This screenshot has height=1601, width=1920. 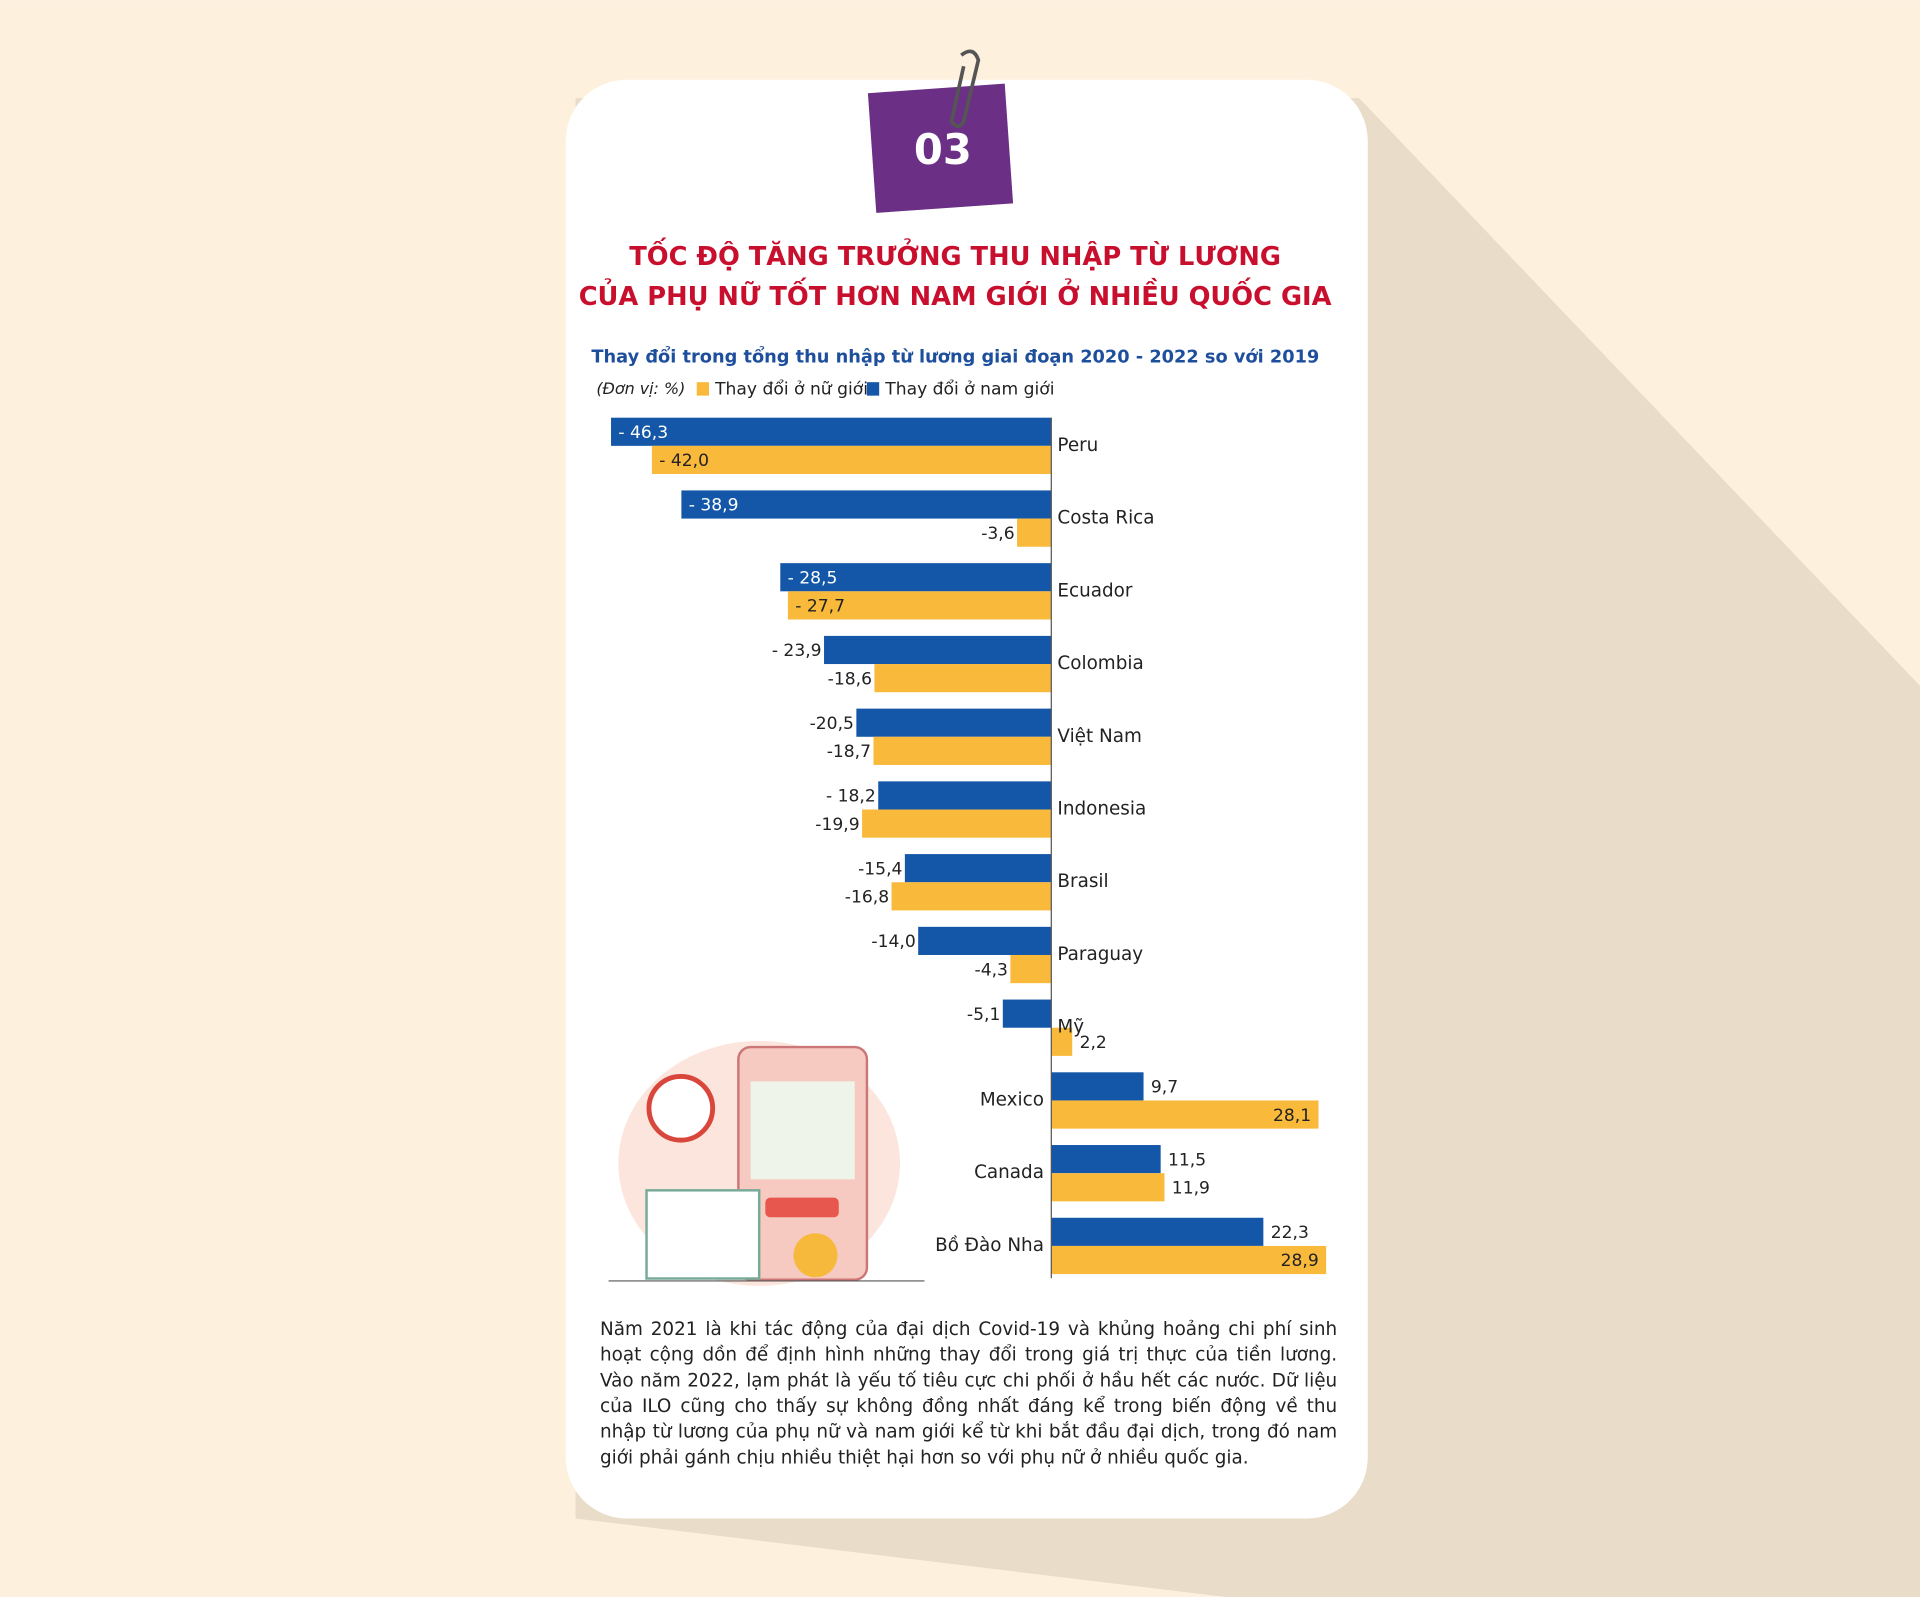 What do you see at coordinates (997, 534) in the screenshot?
I see `value-label: -3,6` at bounding box center [997, 534].